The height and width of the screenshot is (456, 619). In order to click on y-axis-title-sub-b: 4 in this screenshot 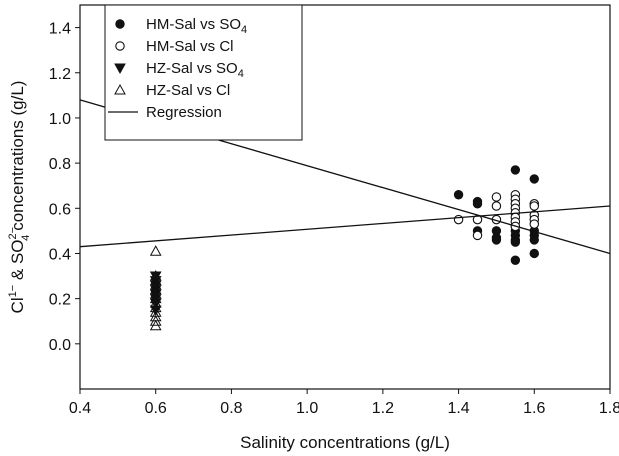, I will do `click(26, 238)`.